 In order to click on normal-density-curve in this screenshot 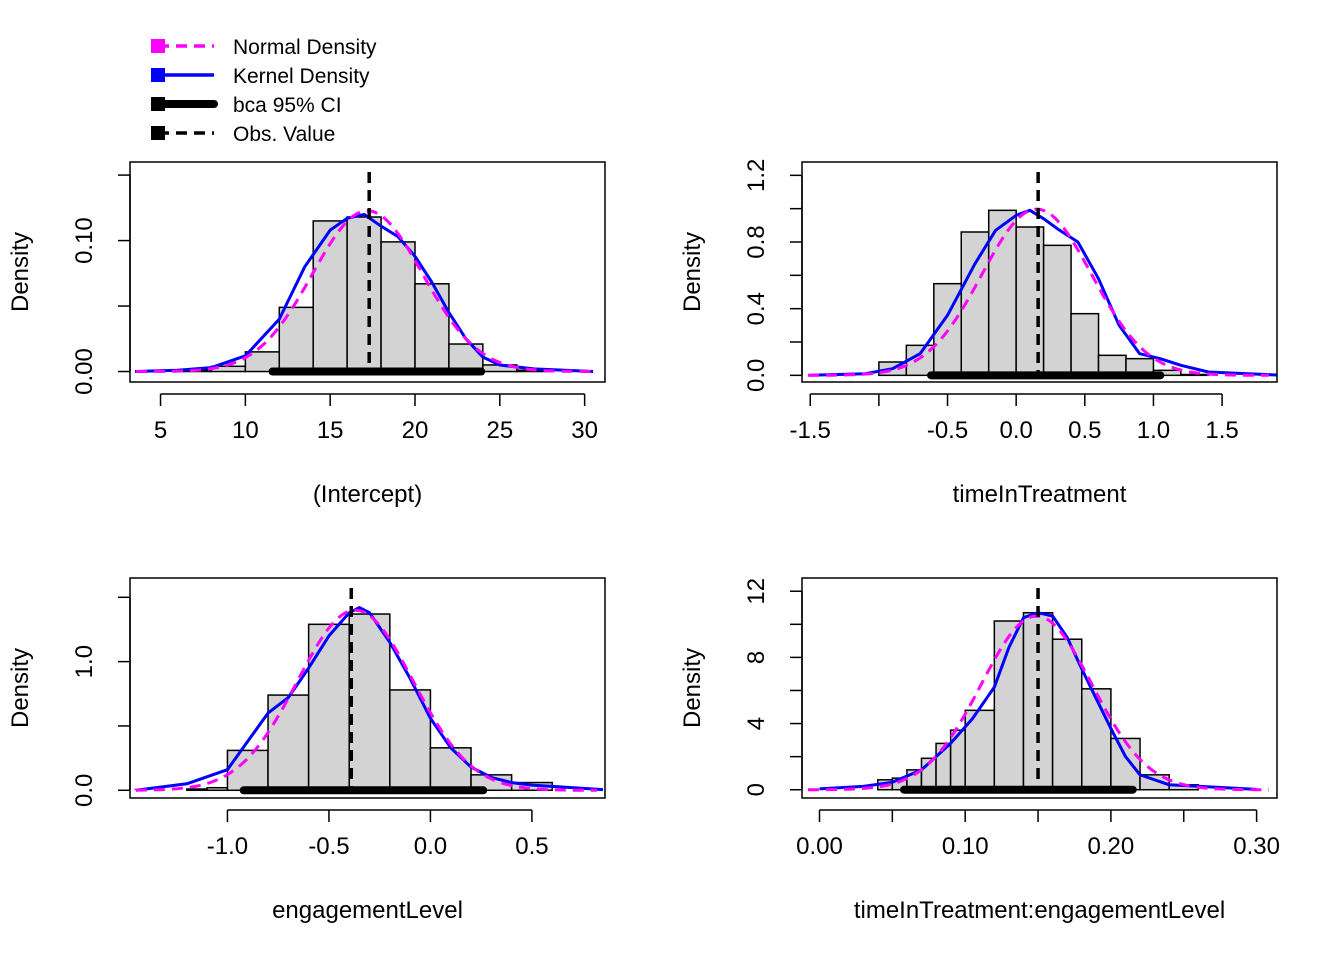, I will do `click(366, 700)`.